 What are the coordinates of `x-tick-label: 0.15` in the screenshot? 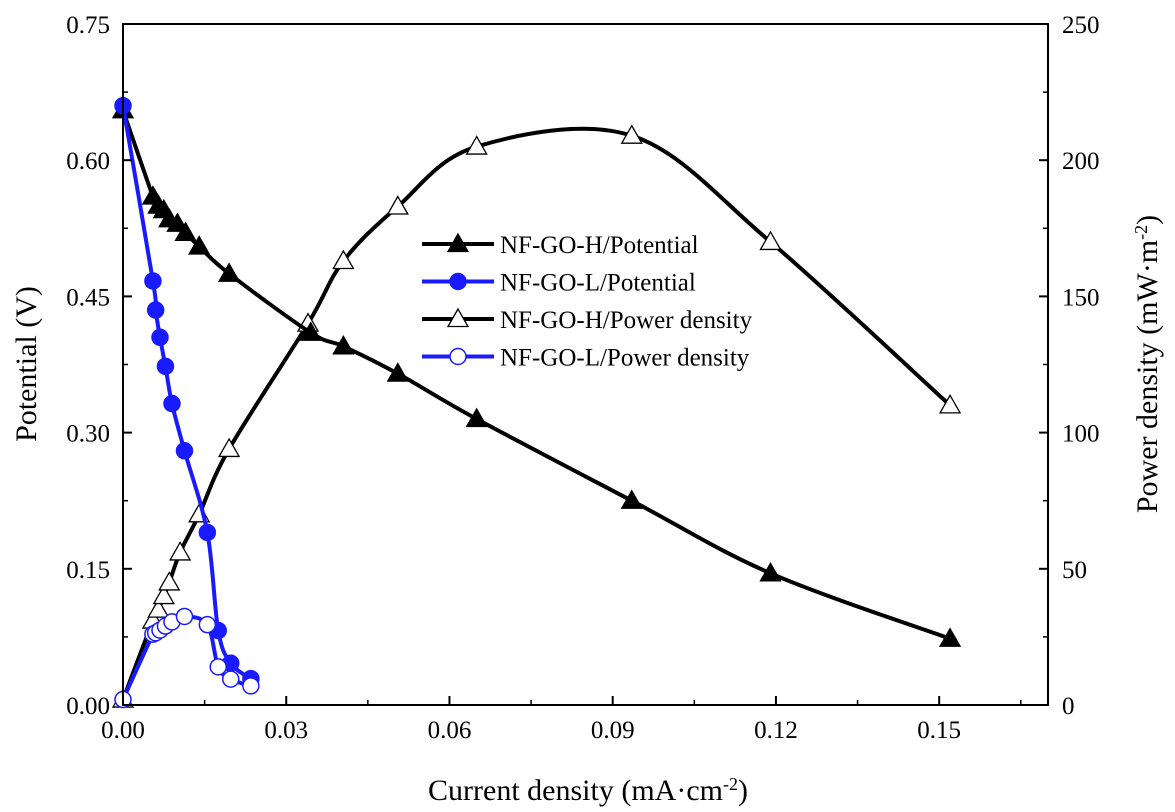 It's located at (939, 730).